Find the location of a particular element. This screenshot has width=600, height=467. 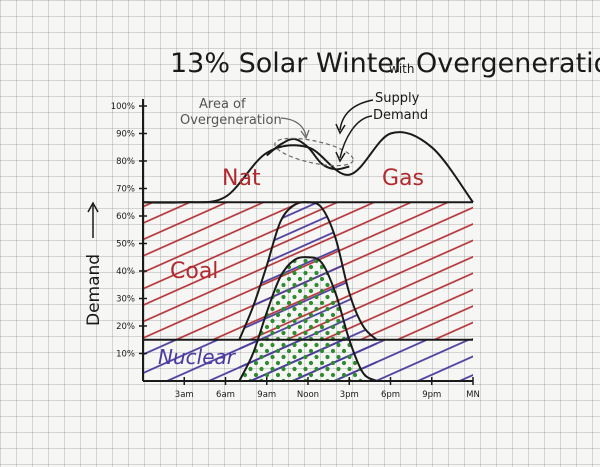

x-tick-label: 3pm is located at coordinates (349, 395).